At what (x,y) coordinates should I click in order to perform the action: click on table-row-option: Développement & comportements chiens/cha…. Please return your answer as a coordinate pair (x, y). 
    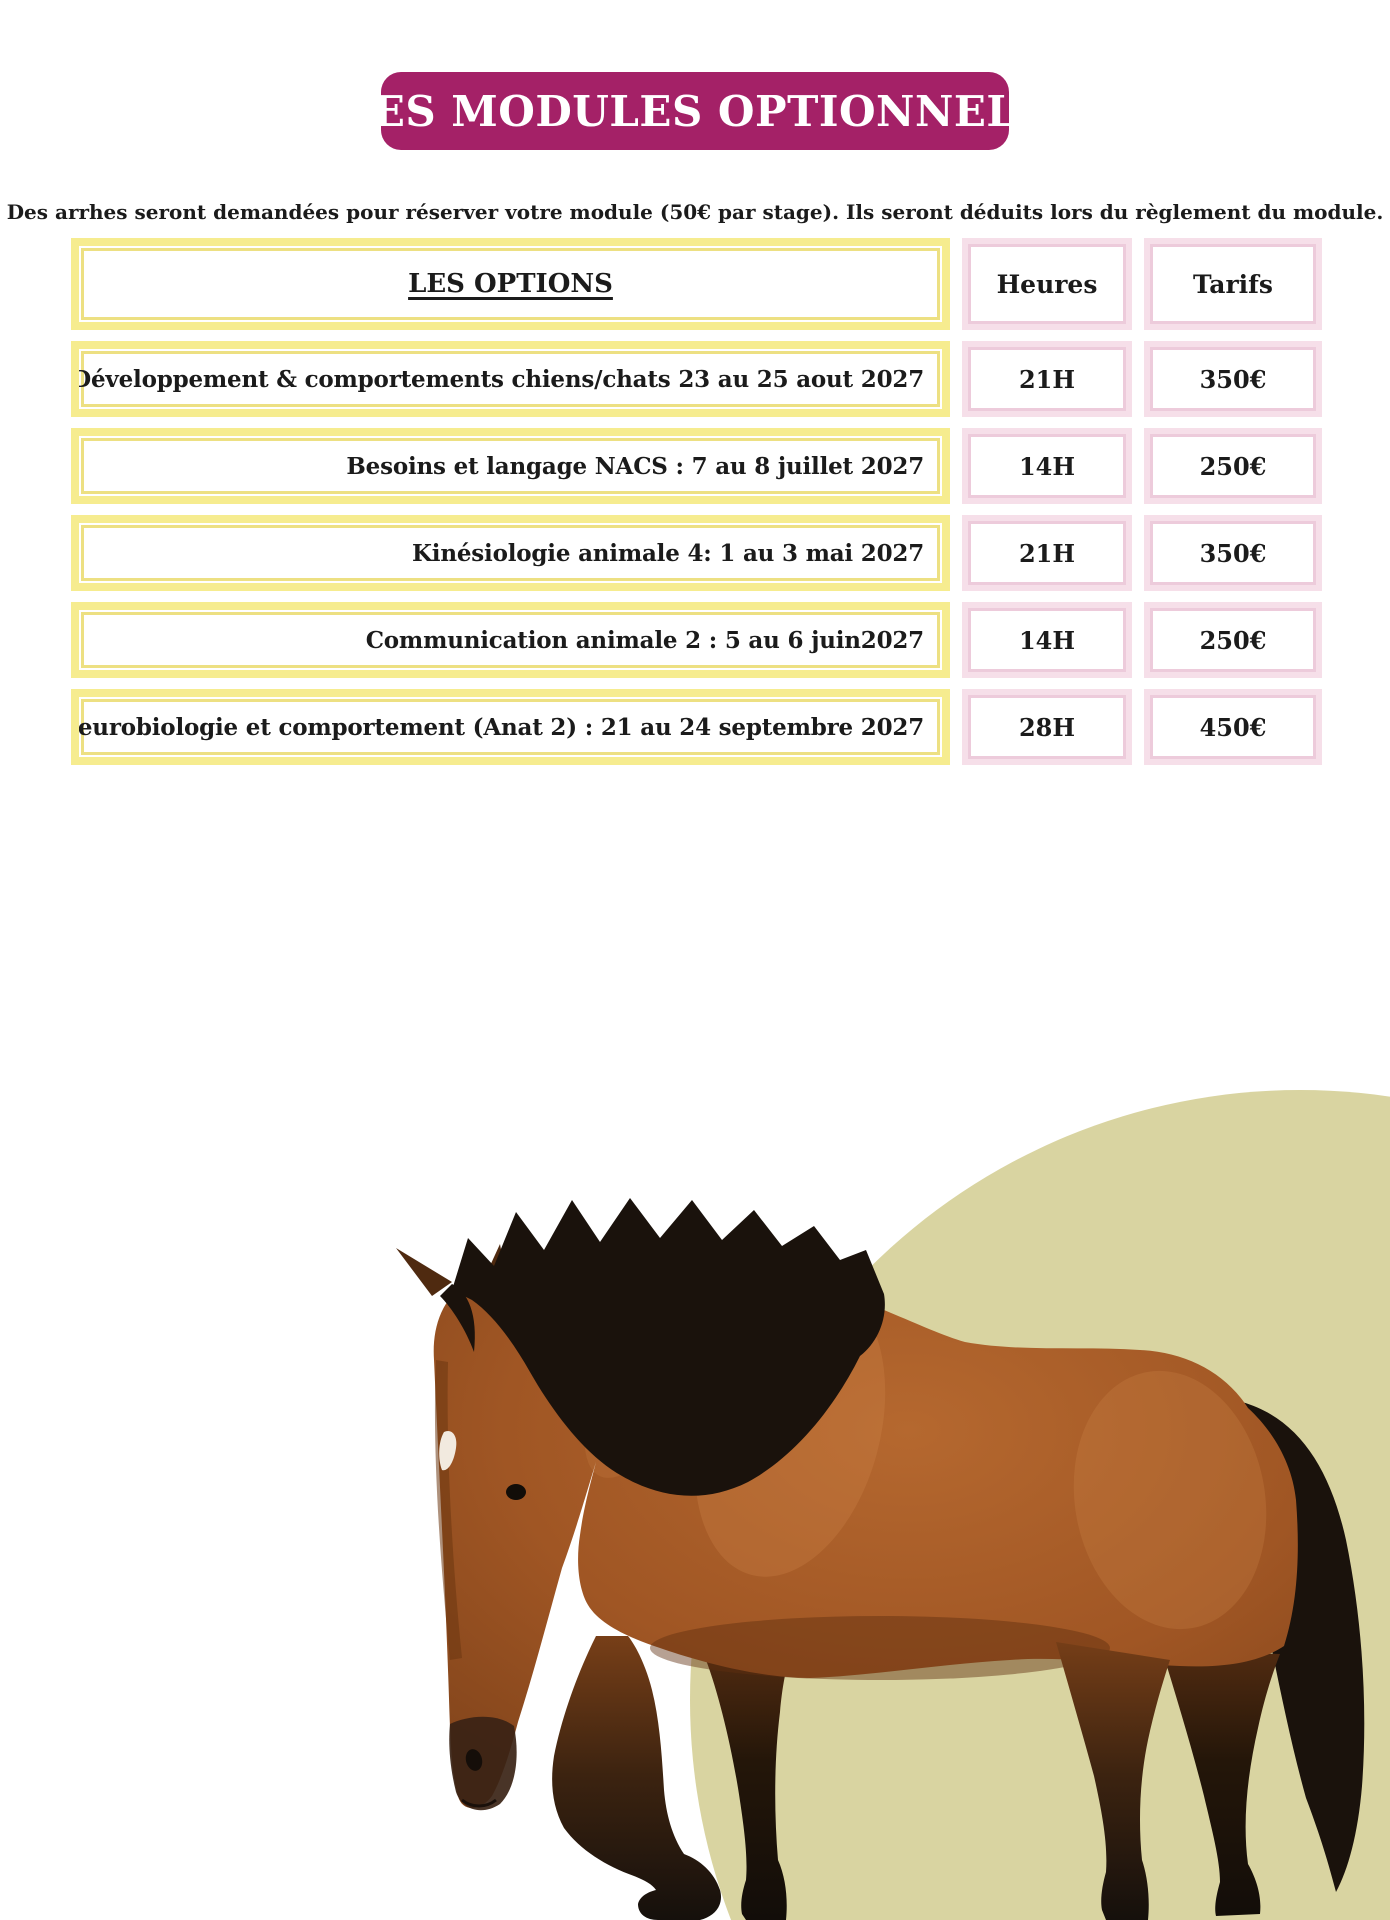
    Looking at the image, I should click on (510, 379).